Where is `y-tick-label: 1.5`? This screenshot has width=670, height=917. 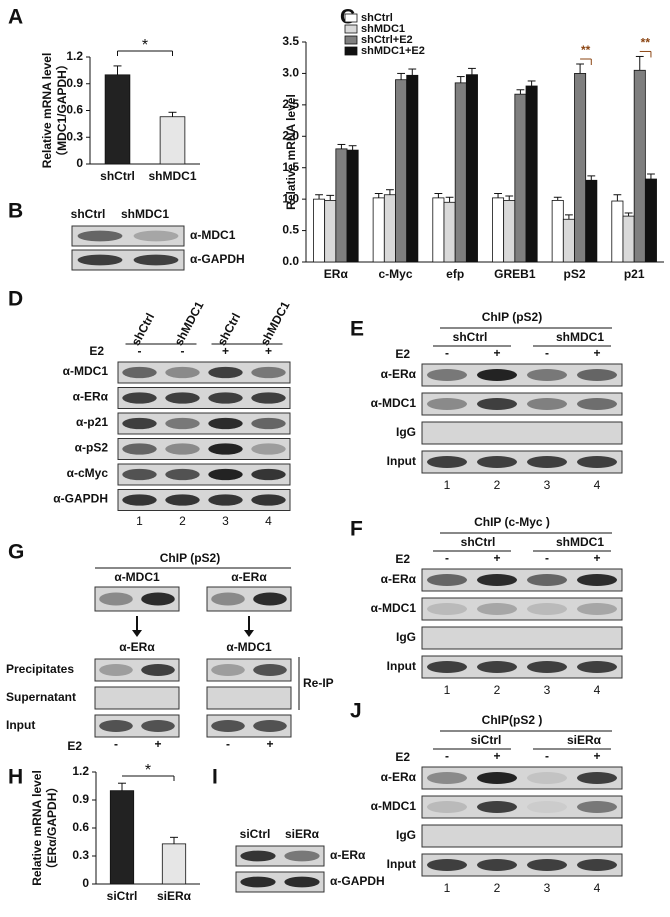 y-tick-label: 1.5 is located at coordinates (290, 167).